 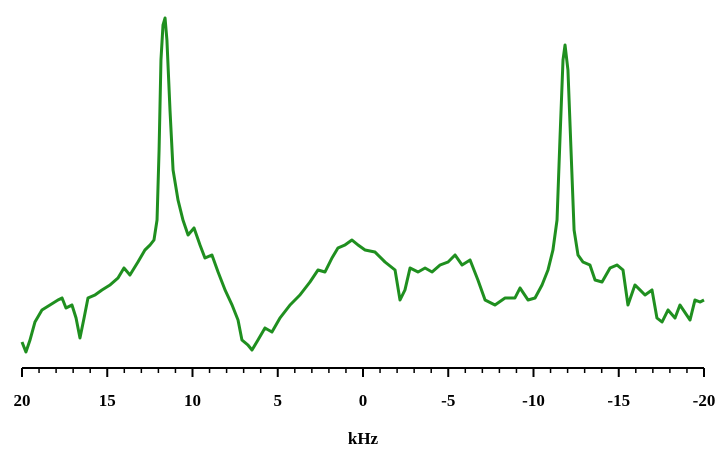 I want to click on x-tick-label: -10, so click(x=533, y=400).